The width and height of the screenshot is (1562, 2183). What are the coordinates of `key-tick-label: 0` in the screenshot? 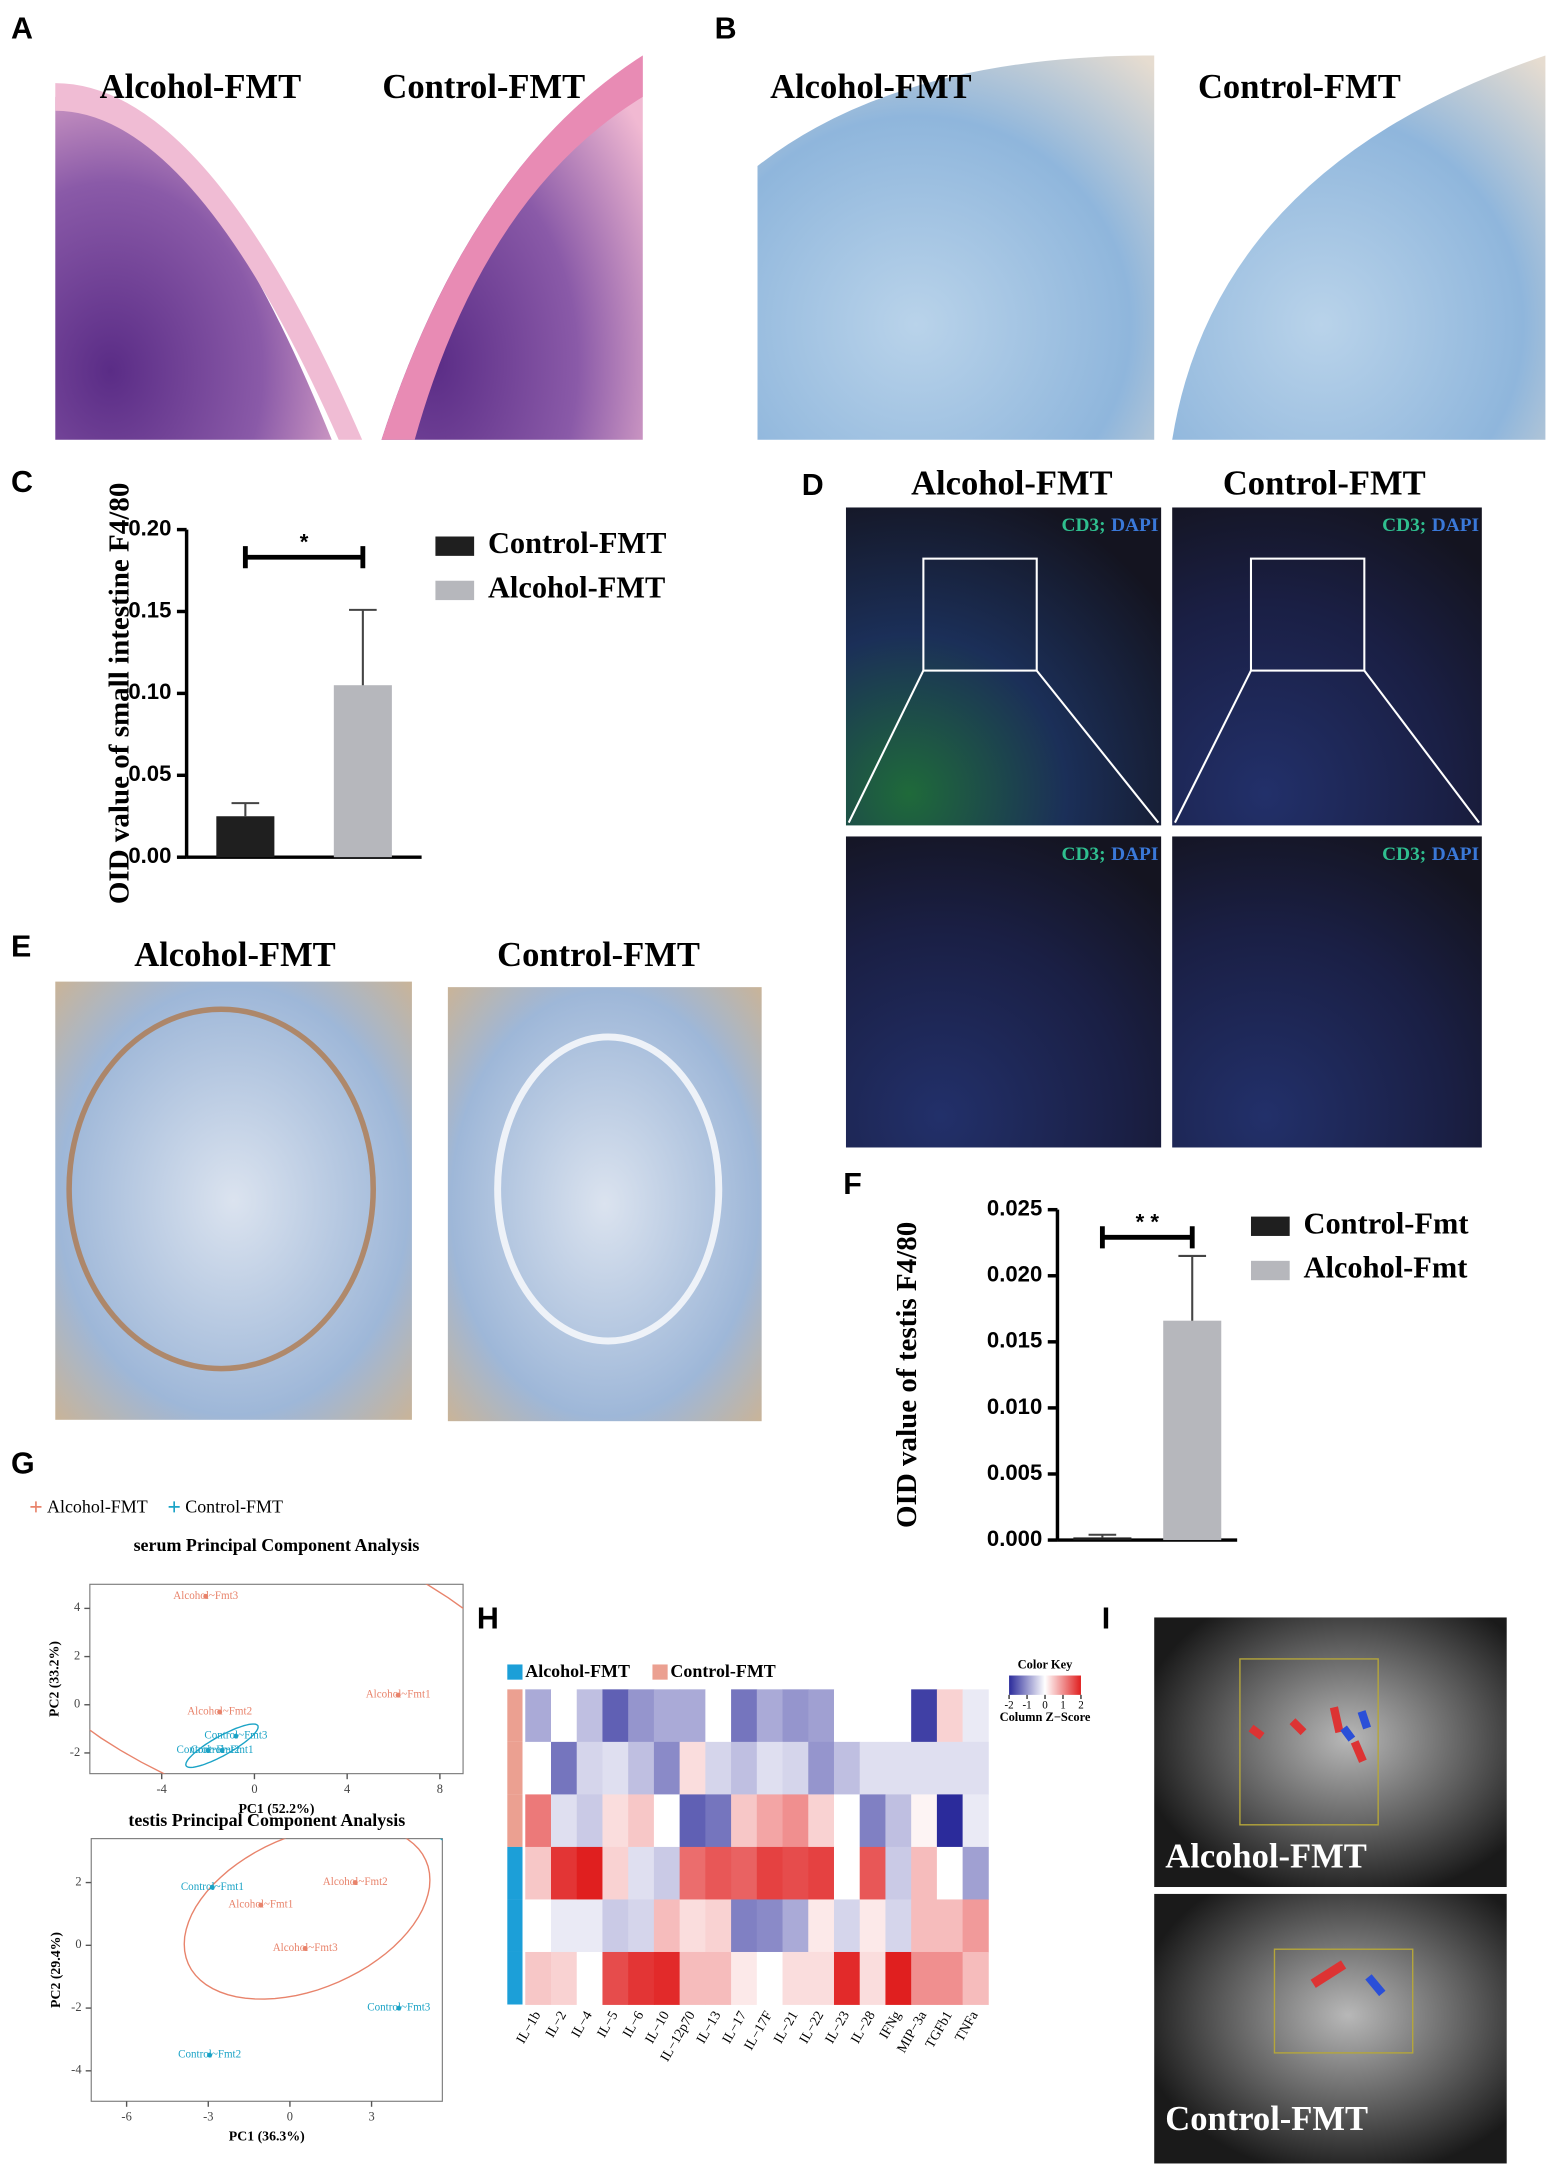 It's located at (1045, 1705).